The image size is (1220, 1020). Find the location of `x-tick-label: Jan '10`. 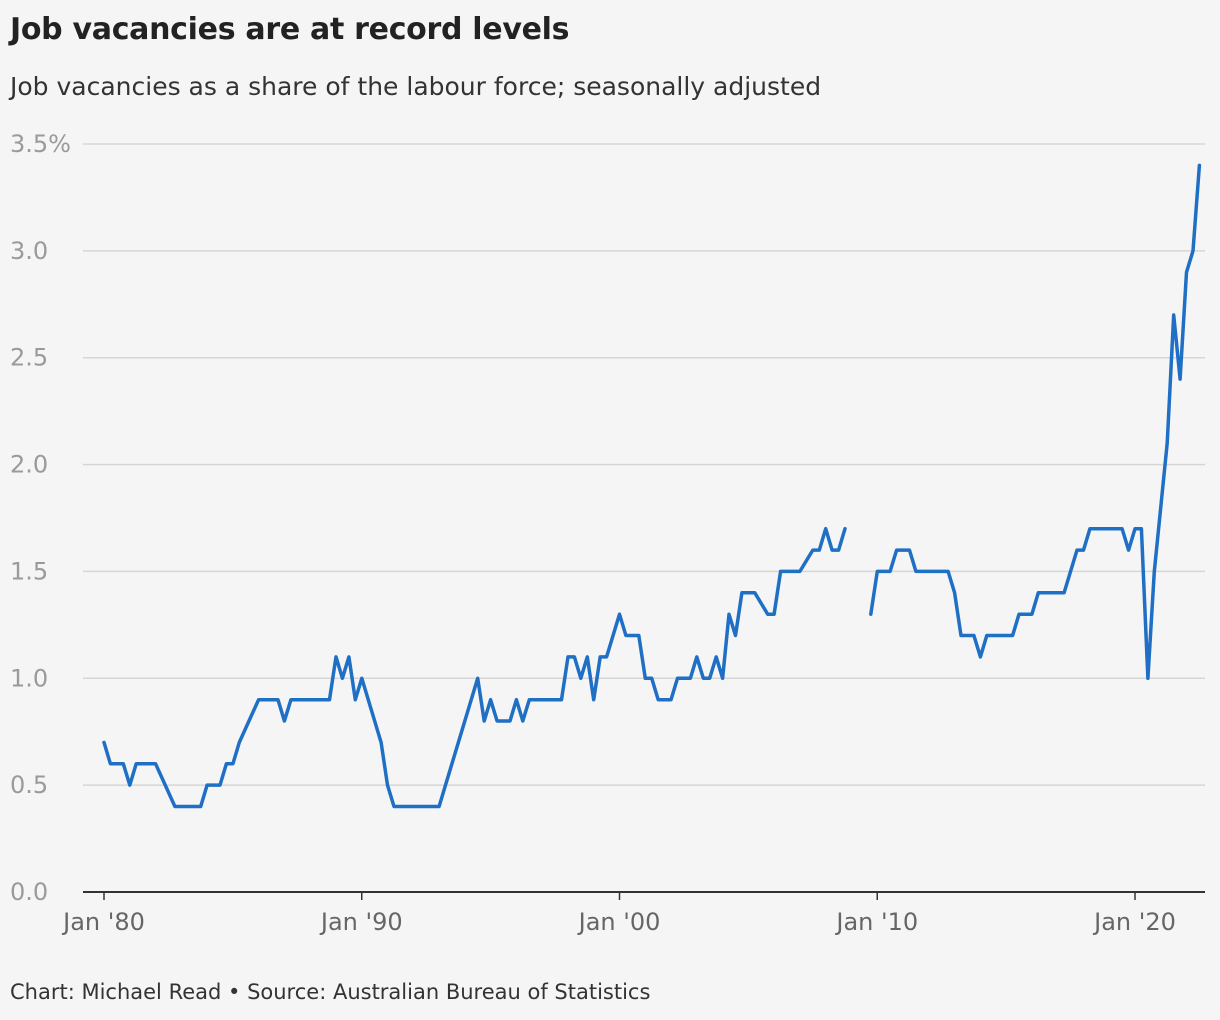

x-tick-label: Jan '10 is located at coordinates (876, 922).